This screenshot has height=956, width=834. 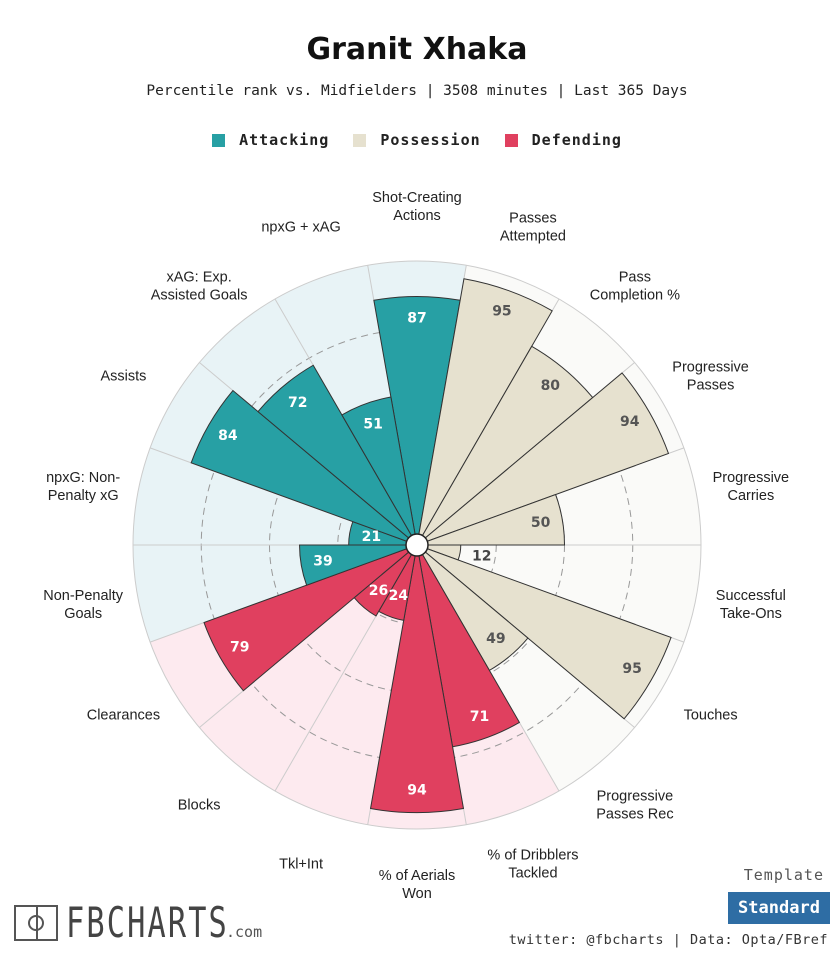 I want to click on legend-item-possession: Possession, so click(x=416, y=140).